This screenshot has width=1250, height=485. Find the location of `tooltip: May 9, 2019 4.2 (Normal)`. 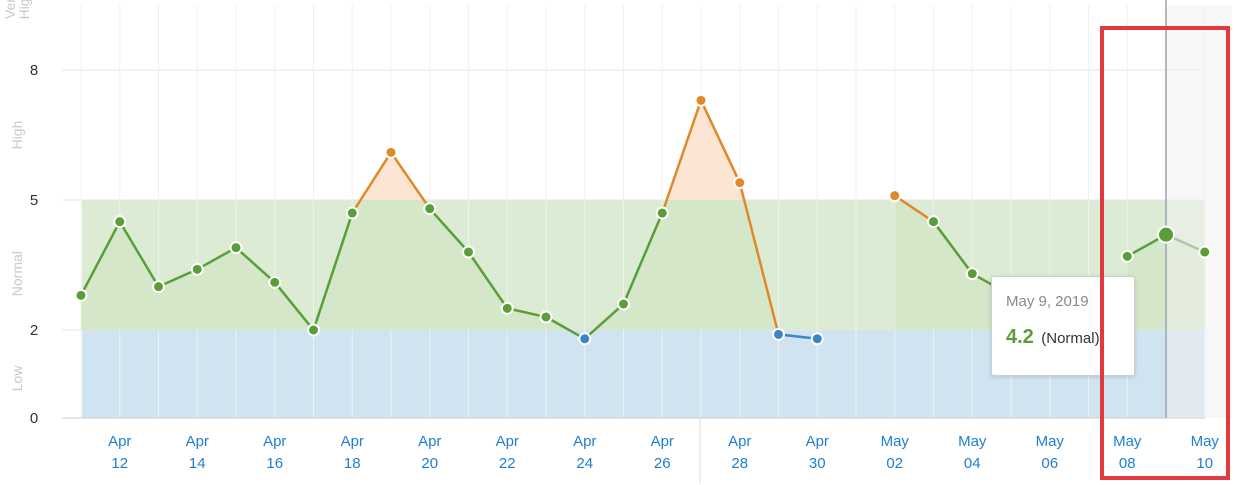

tooltip: May 9, 2019 4.2 (Normal) is located at coordinates (1063, 326).